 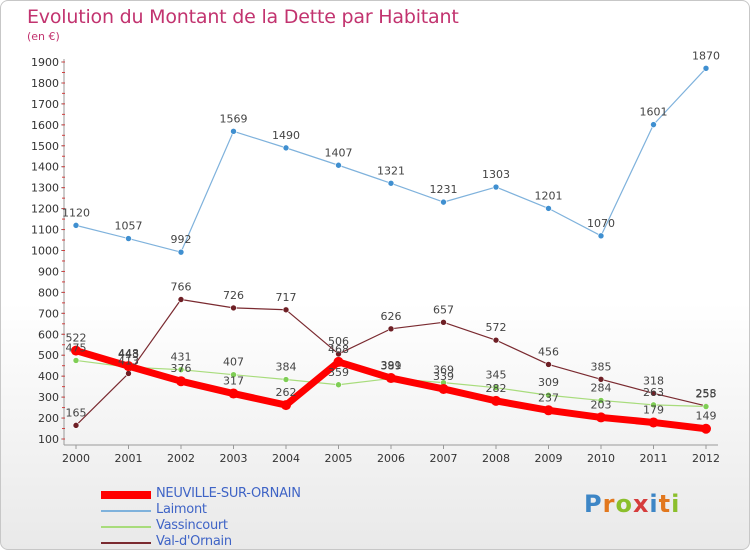 I want to click on y-tick-label: 1200, so click(x=45, y=209).